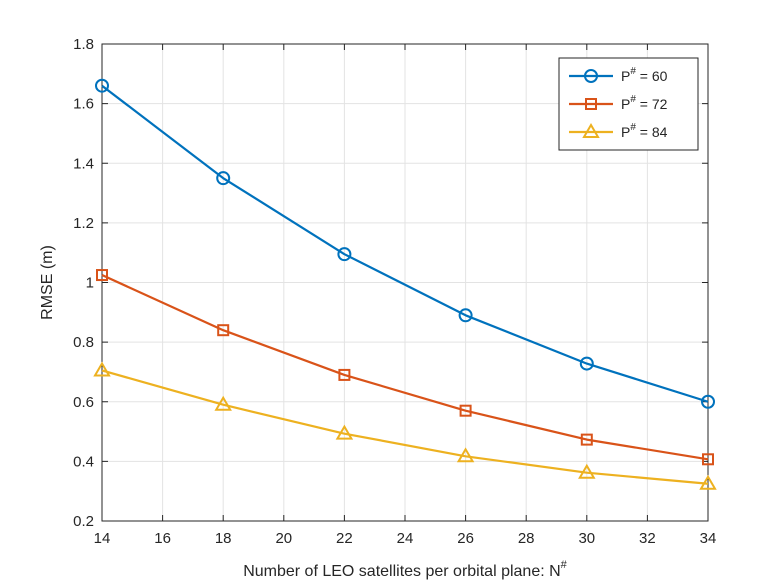  I want to click on x-tick-label: 34, so click(708, 538).